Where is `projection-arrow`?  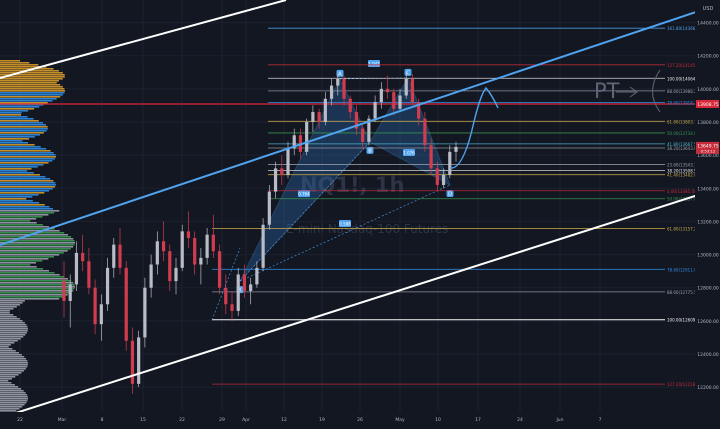 projection-arrow is located at coordinates (474, 127).